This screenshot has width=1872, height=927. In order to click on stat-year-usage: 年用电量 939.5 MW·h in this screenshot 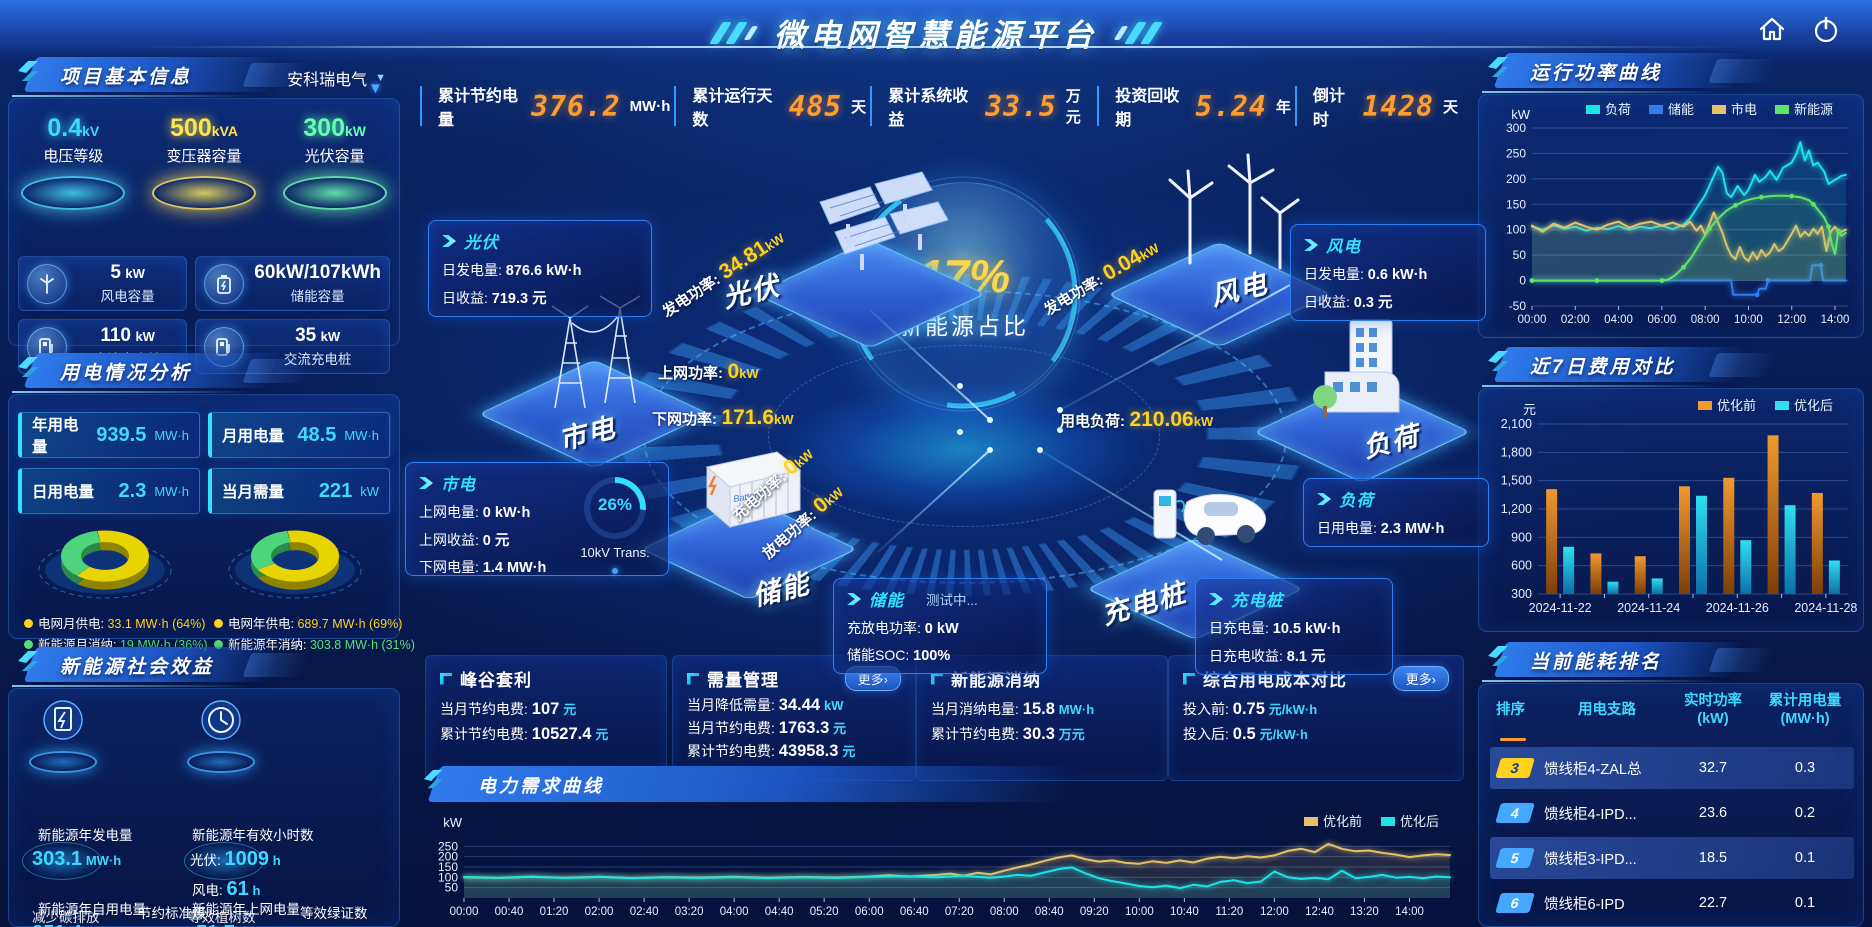, I will do `click(109, 435)`.